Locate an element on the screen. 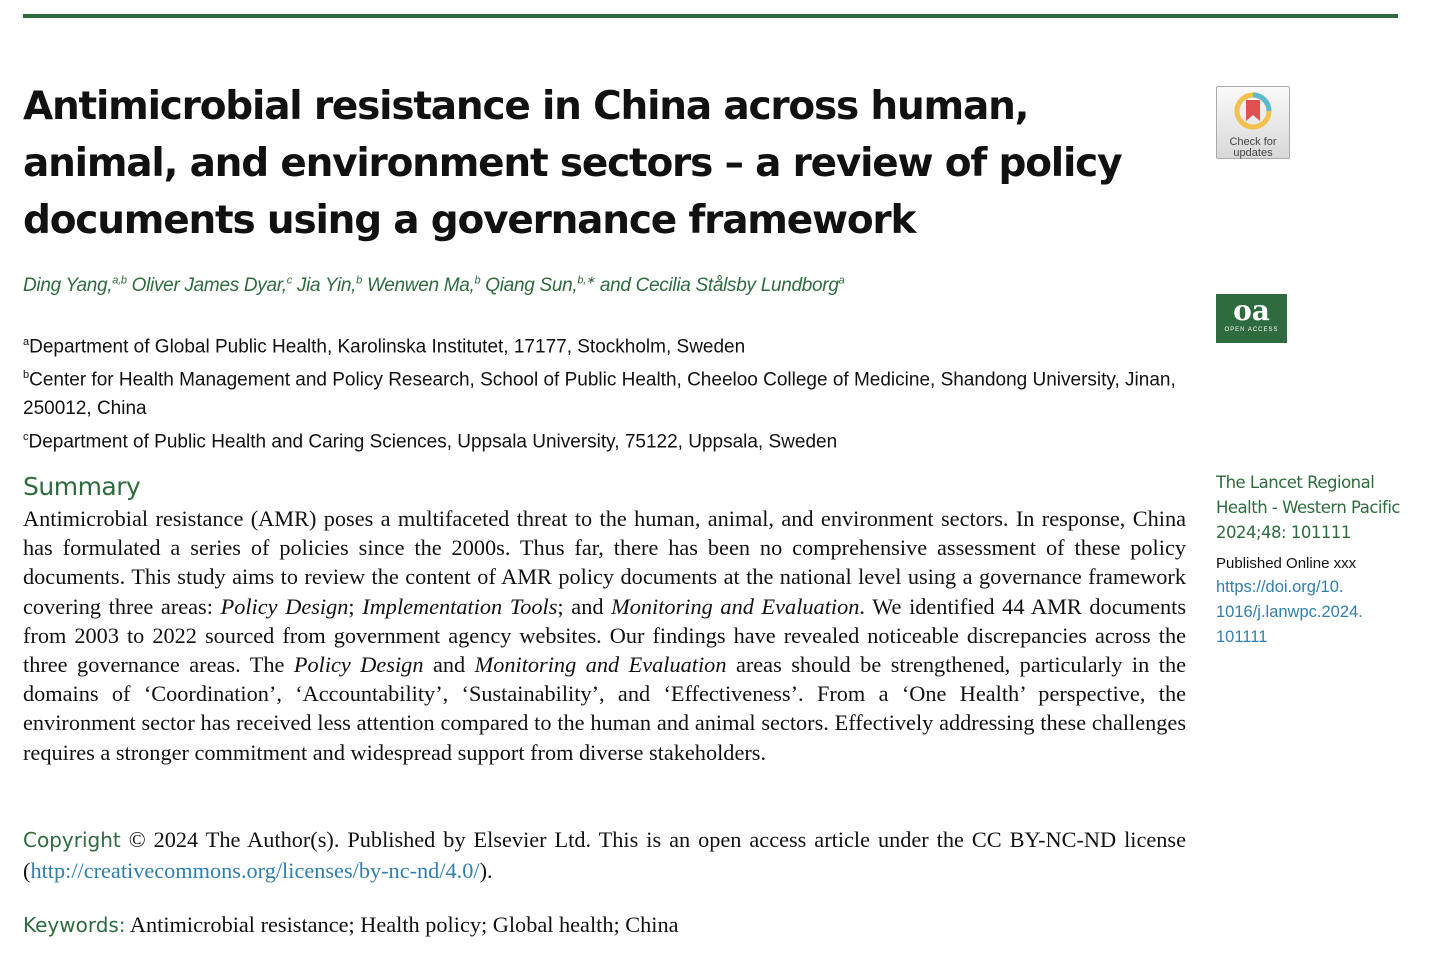 The height and width of the screenshot is (966, 1430). check-for-updates-button: Check for updates is located at coordinates (1253, 122).